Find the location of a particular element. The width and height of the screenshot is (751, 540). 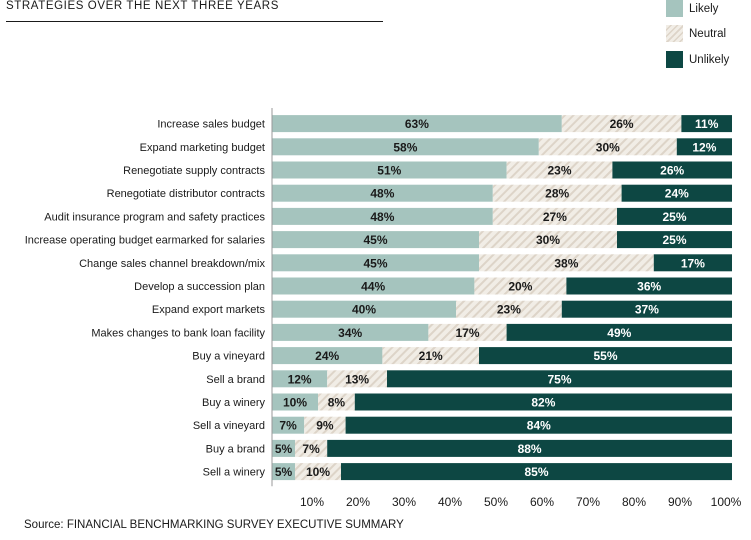

data-label-neutral: 9% is located at coordinates (325, 426).